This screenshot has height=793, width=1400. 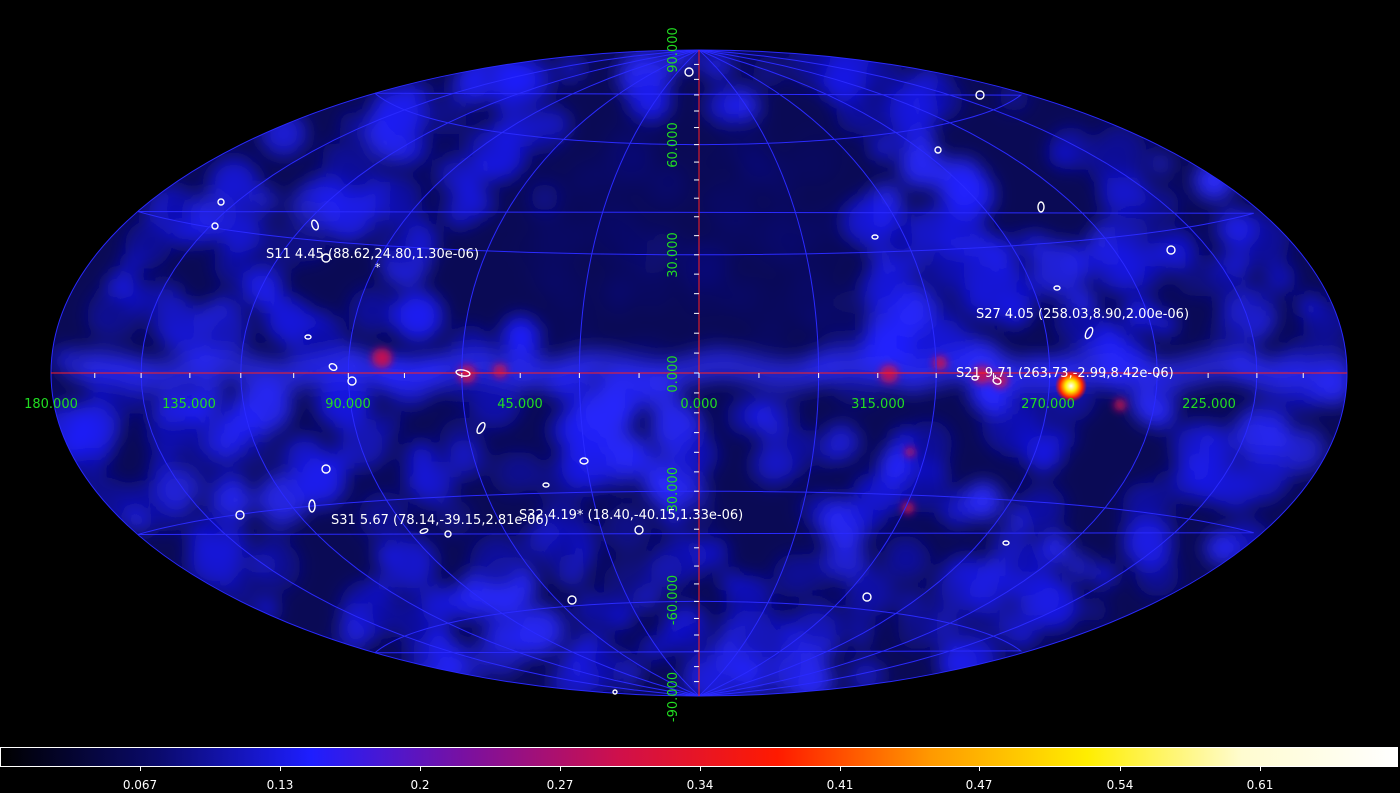 What do you see at coordinates (673, 492) in the screenshot?
I see `lat-label-minus30: -30.000` at bounding box center [673, 492].